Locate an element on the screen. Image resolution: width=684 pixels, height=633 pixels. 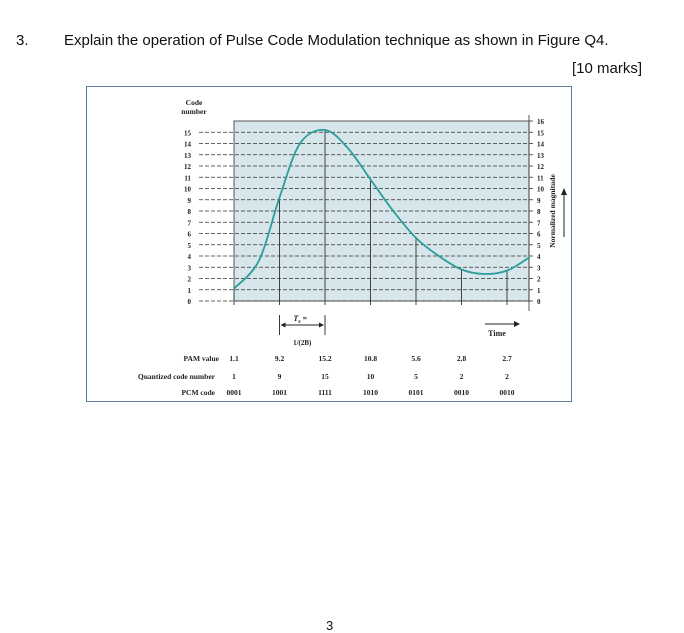
right-tick-label: 0 is located at coordinates (539, 302).